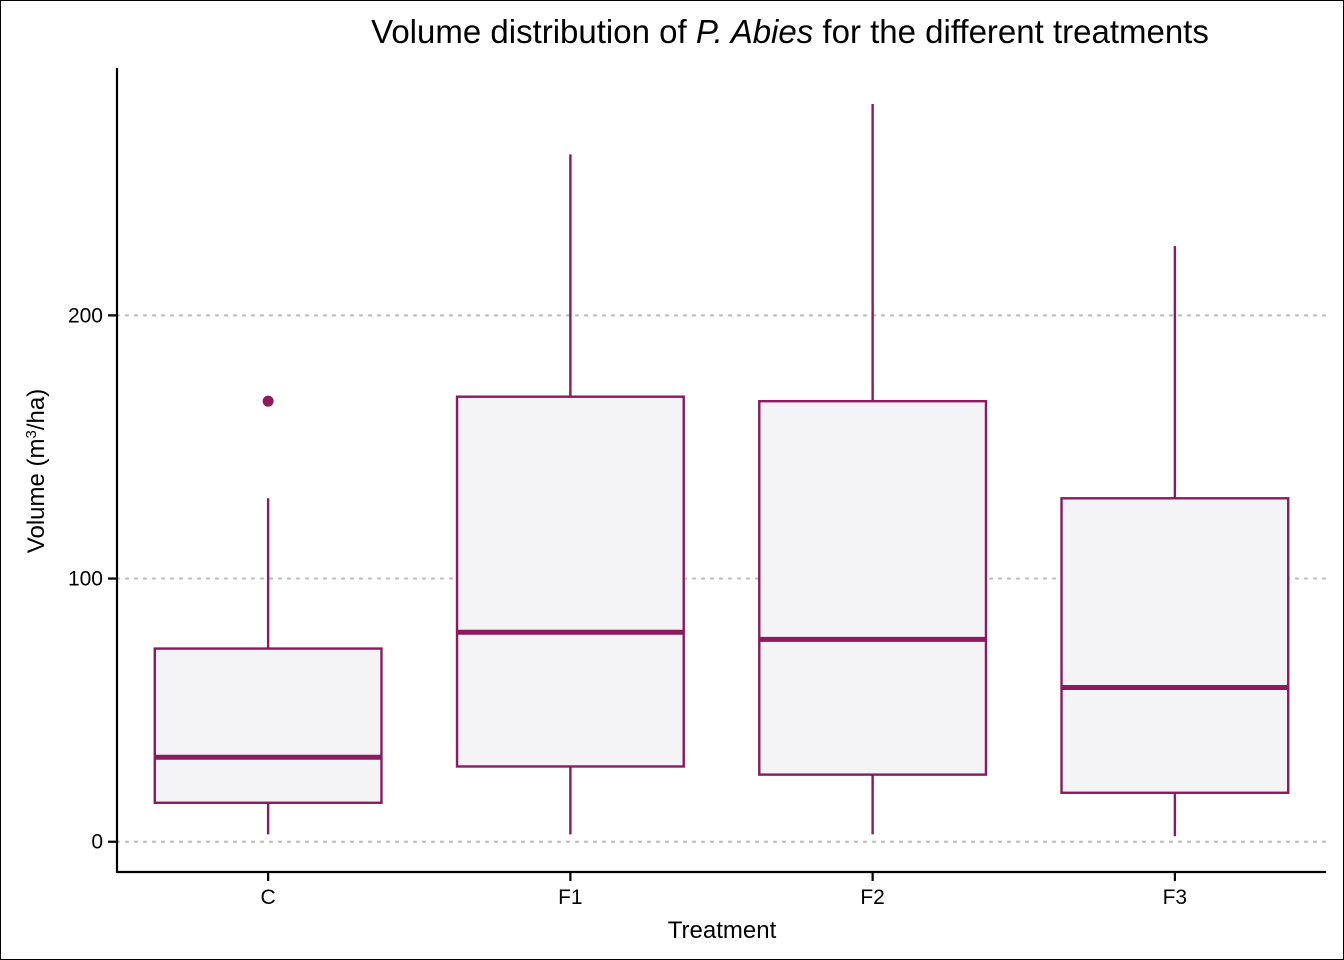 The height and width of the screenshot is (960, 1344). I want to click on iqr-box-F3, so click(1175, 645).